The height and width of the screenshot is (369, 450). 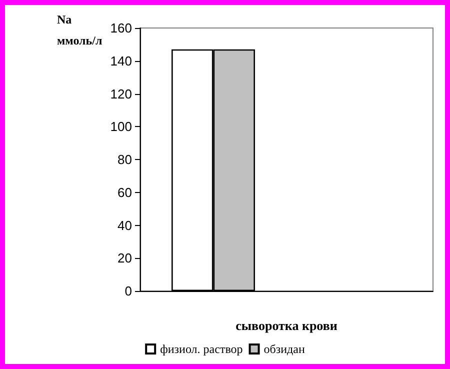 What do you see at coordinates (128, 291) in the screenshot?
I see `y-tick-label: 0` at bounding box center [128, 291].